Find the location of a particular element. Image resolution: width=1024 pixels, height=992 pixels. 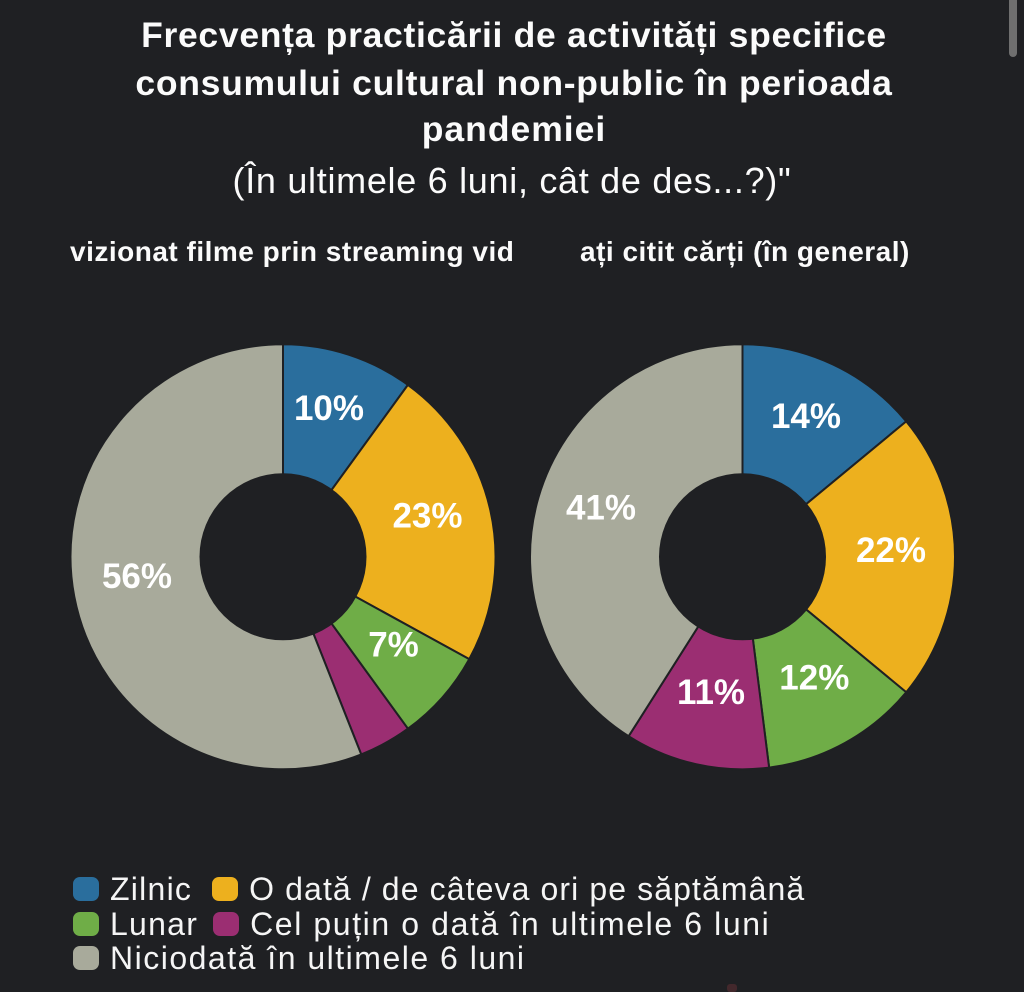

svg-text: 41% is located at coordinates (601, 508).